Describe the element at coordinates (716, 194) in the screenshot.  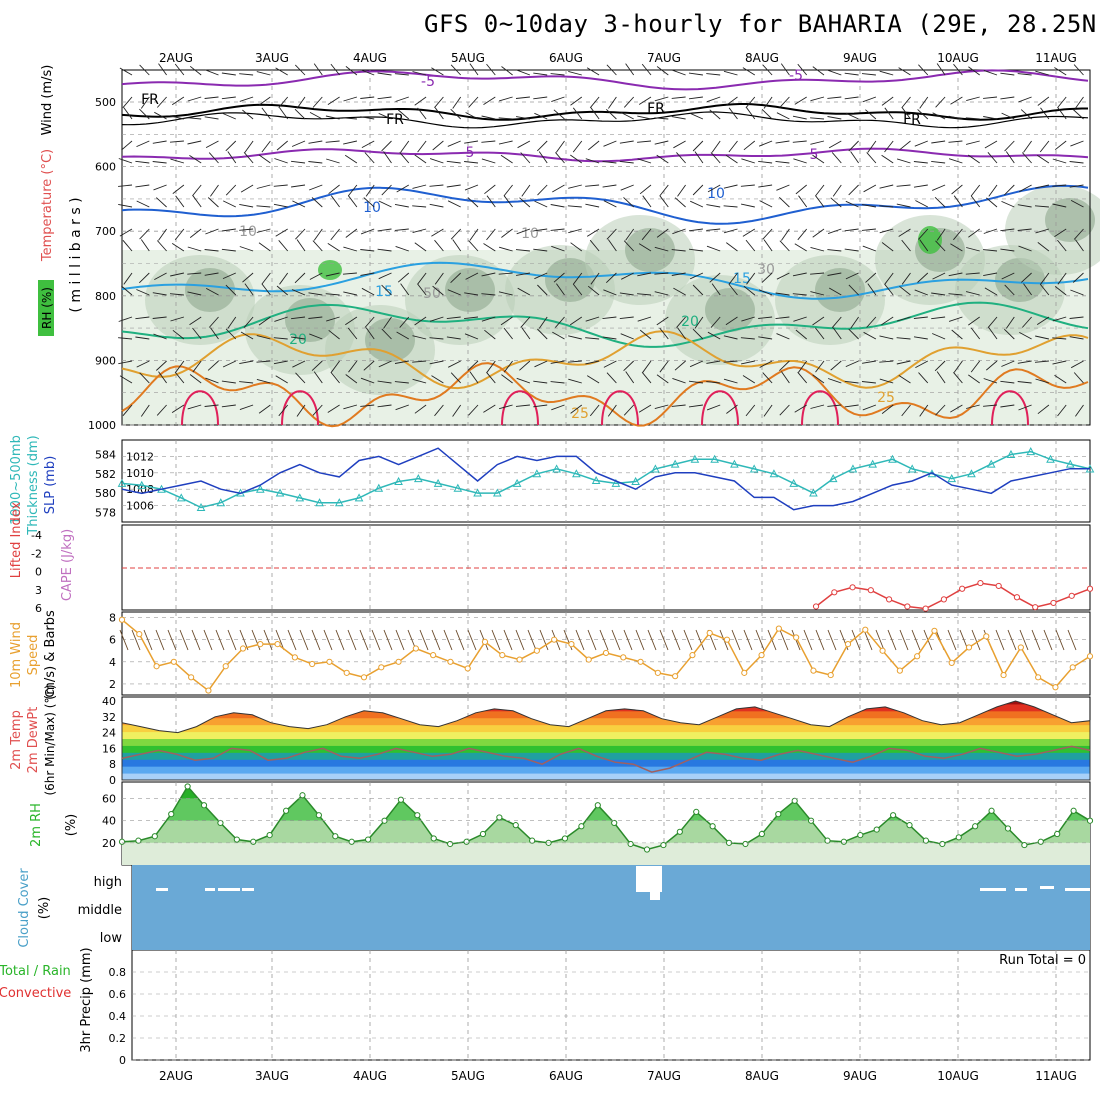
I see `contour-label: 10` at that location.